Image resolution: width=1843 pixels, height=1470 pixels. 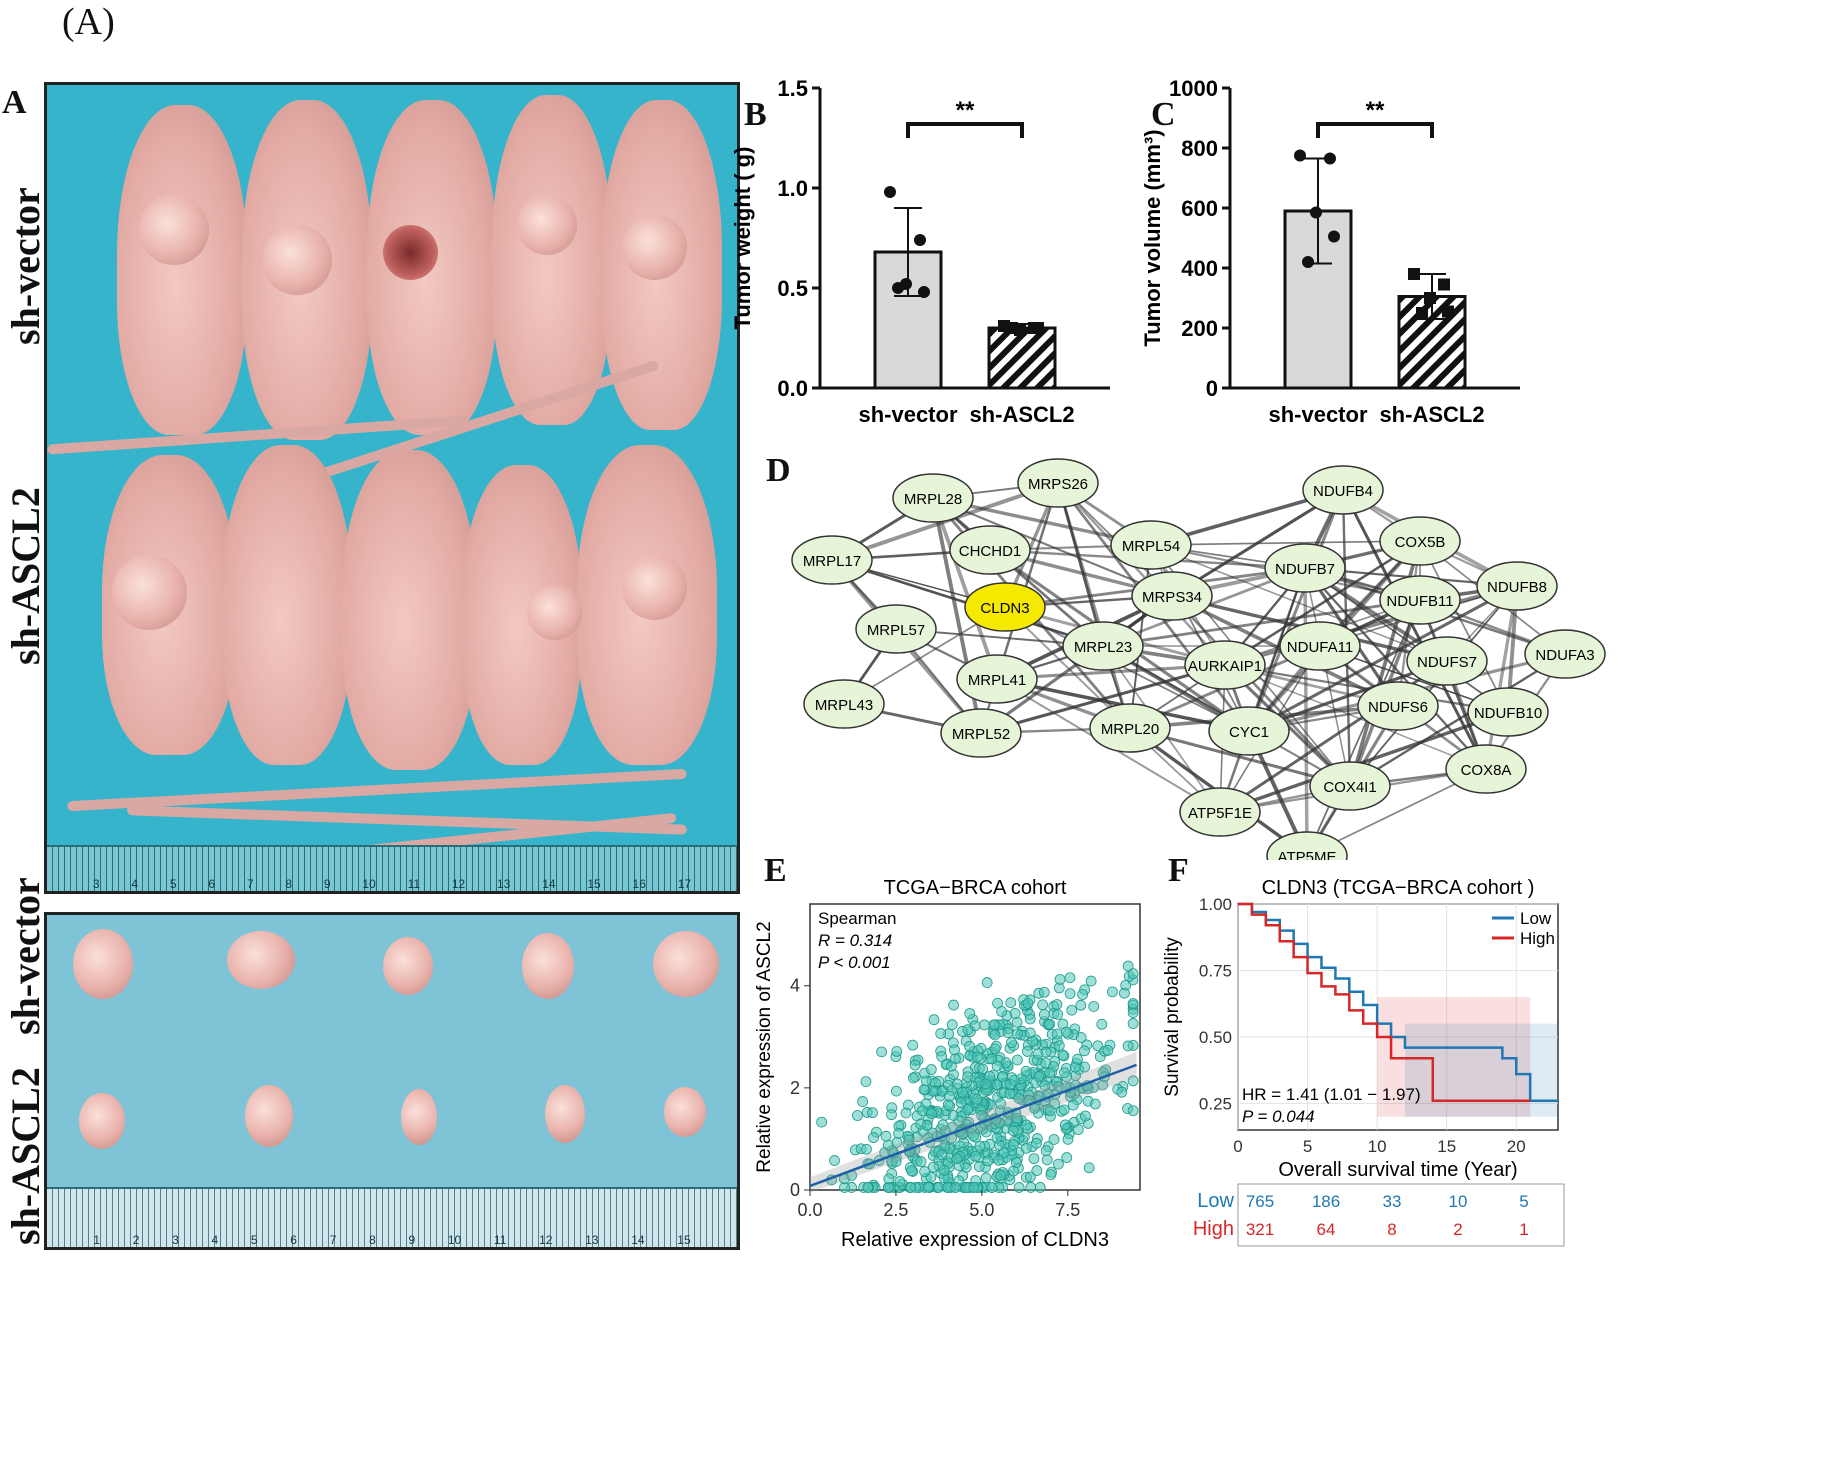 What do you see at coordinates (409, 610) in the screenshot?
I see `mouse-image` at bounding box center [409, 610].